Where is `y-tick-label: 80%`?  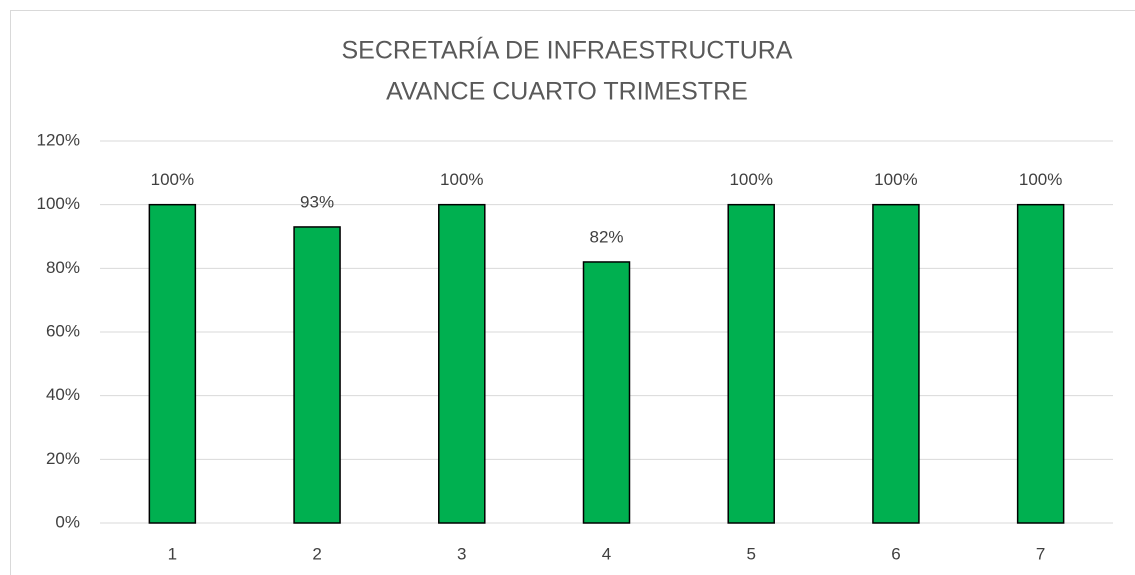
y-tick-label: 80% is located at coordinates (63, 267).